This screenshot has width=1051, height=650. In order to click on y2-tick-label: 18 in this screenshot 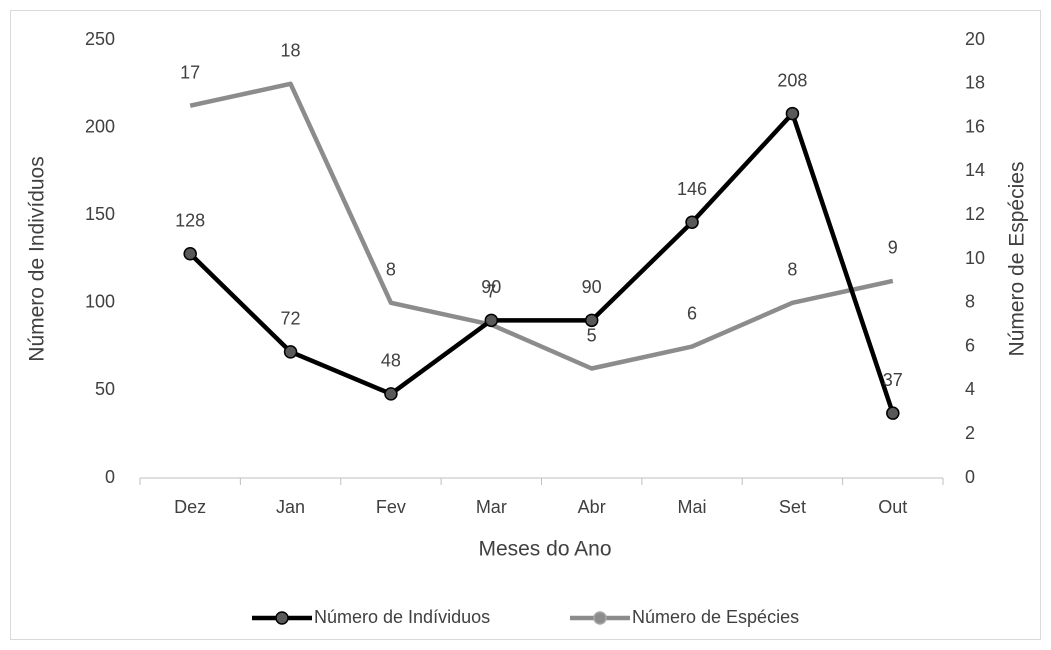, I will do `click(975, 83)`.